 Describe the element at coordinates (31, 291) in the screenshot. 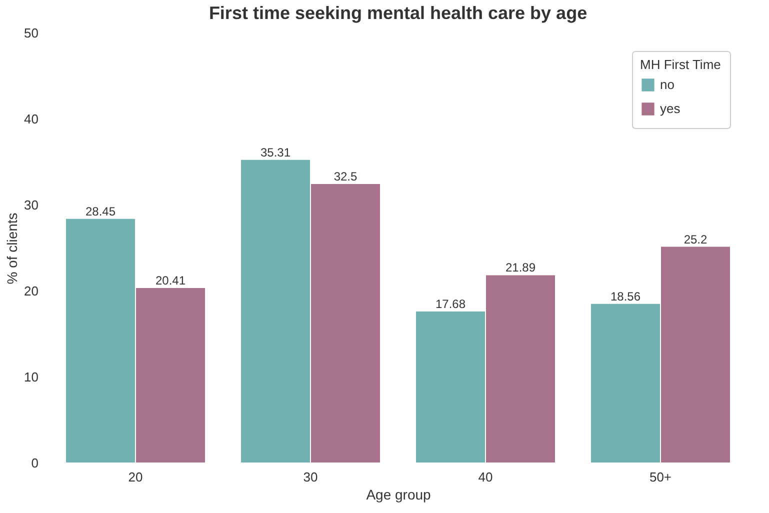

I see `y-tick-label: 20` at that location.